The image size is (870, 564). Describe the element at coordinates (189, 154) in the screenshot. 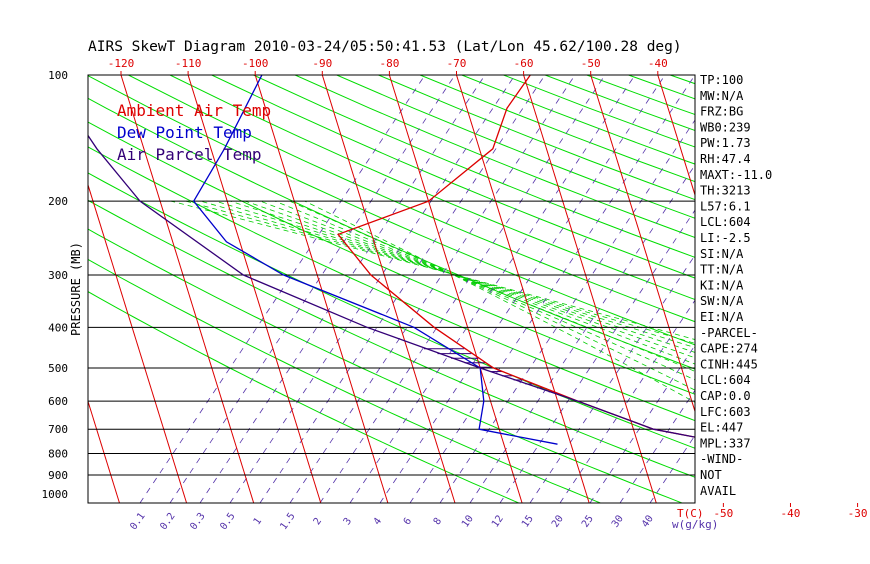

I see `legend-entry: Air Parcel Temp` at that location.